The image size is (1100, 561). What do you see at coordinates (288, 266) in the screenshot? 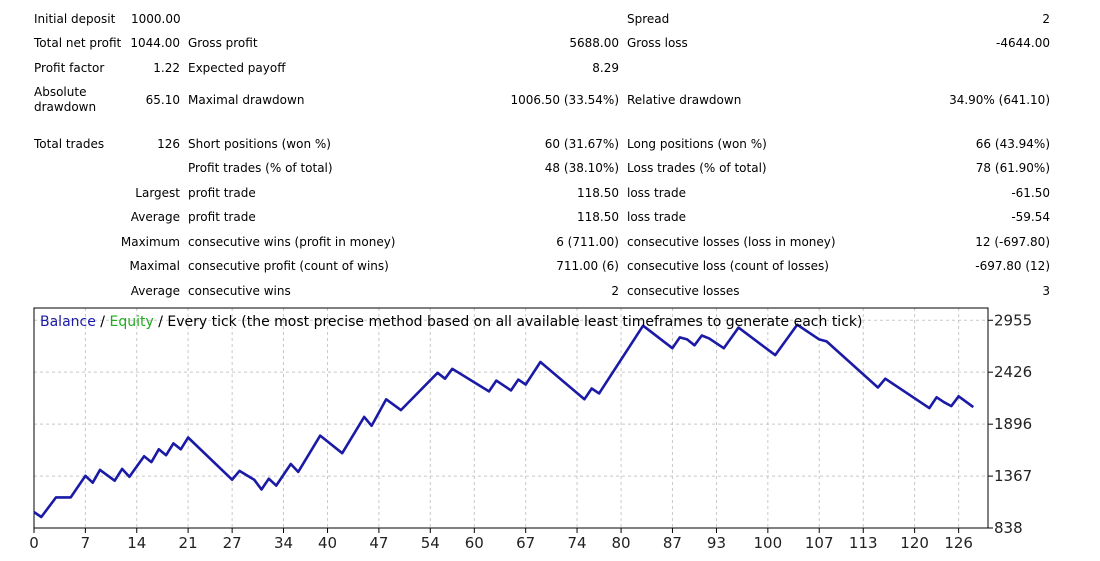
I see `maximal-consecutive-profit-label: consecutive profit (count of wins)` at bounding box center [288, 266].